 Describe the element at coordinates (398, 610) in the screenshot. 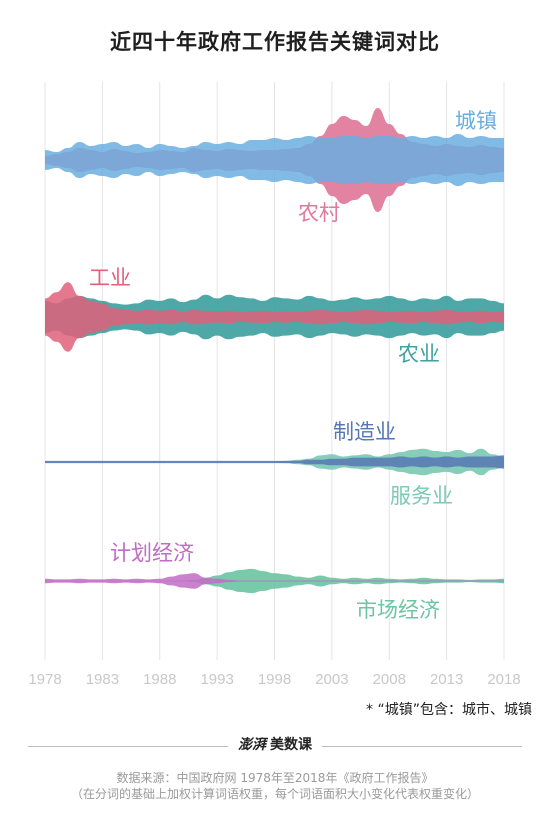

I see `series-label: 市场经济` at that location.